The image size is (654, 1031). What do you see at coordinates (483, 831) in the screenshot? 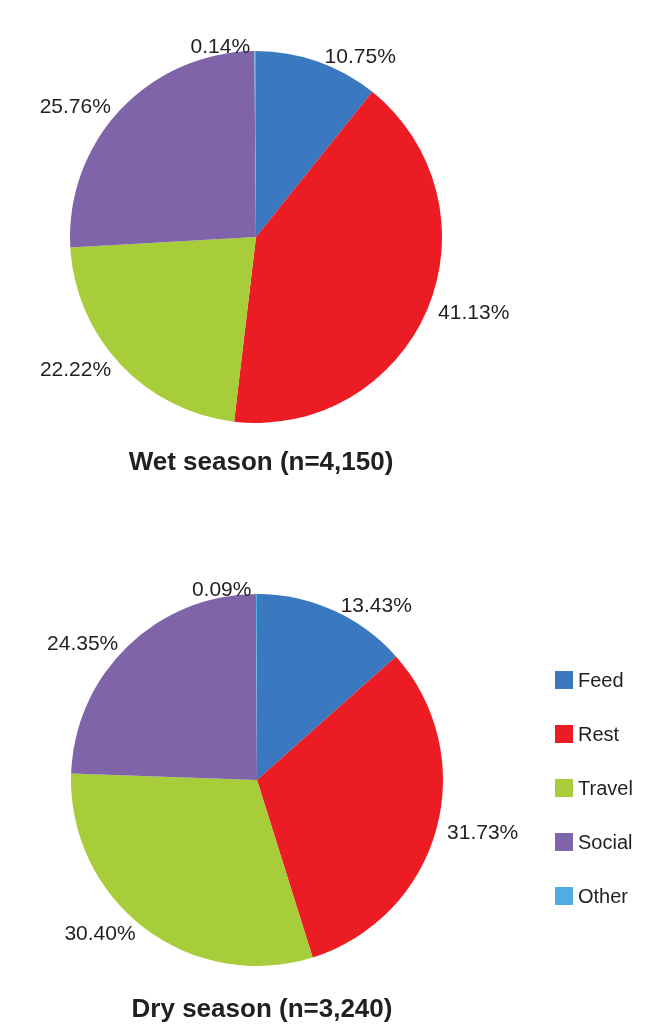
I see `data-label: 31.73%` at bounding box center [483, 831].